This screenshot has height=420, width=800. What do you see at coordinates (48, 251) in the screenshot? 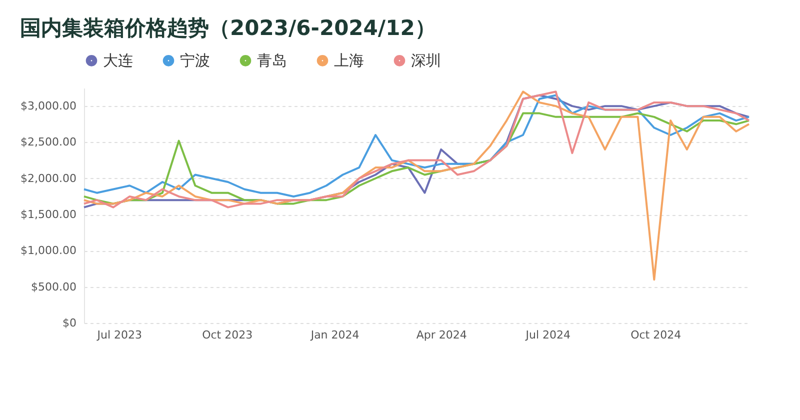
I see `y-tick-label: $1,000.00` at bounding box center [48, 251].